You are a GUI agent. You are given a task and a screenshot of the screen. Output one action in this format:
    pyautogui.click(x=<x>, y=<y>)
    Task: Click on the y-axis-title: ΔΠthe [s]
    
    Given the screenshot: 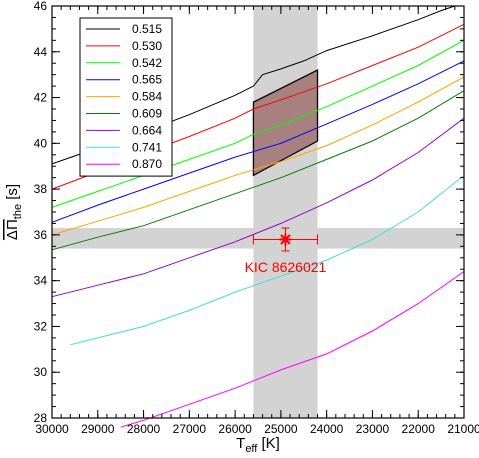 What is the action you would take?
    pyautogui.click(x=14, y=212)
    